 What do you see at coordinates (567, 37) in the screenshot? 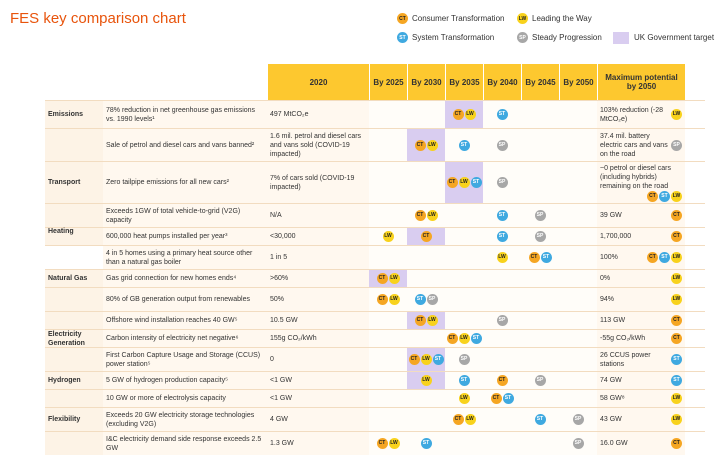
I see `legend-sp: Steady Progression` at bounding box center [567, 37].